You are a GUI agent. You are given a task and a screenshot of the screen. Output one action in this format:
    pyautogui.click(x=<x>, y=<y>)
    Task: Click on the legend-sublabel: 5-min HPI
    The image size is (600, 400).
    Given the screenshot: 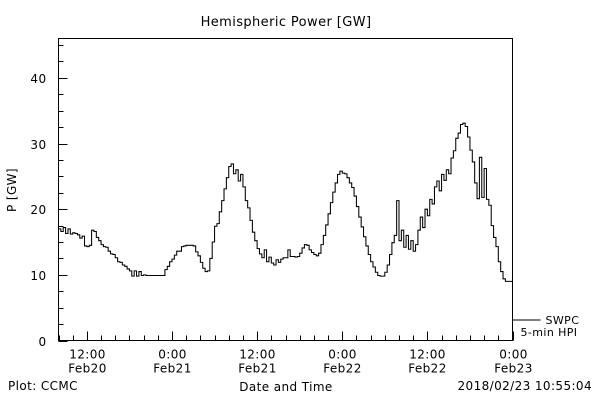 What is the action you would take?
    pyautogui.click(x=549, y=332)
    